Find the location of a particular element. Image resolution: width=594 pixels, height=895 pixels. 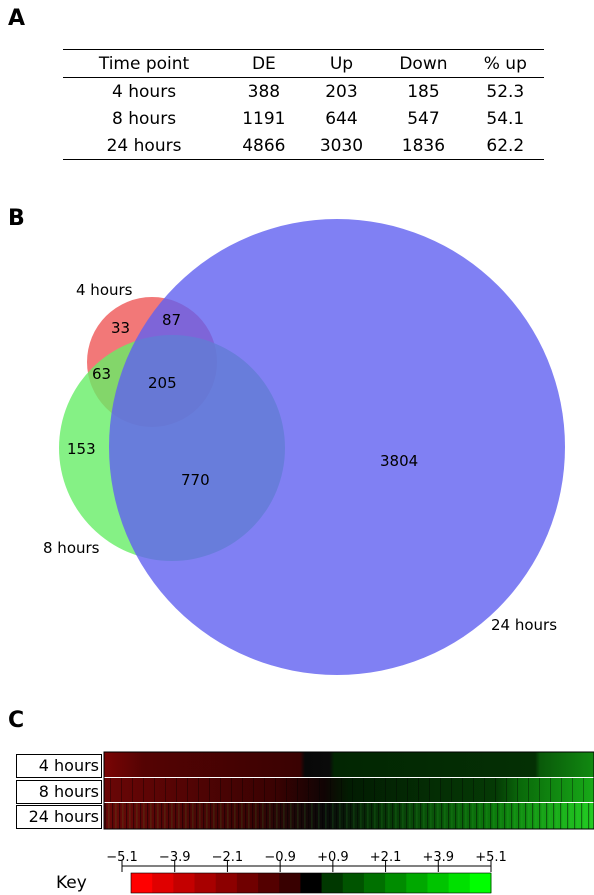

table-cell: 4866 is located at coordinates (264, 145).